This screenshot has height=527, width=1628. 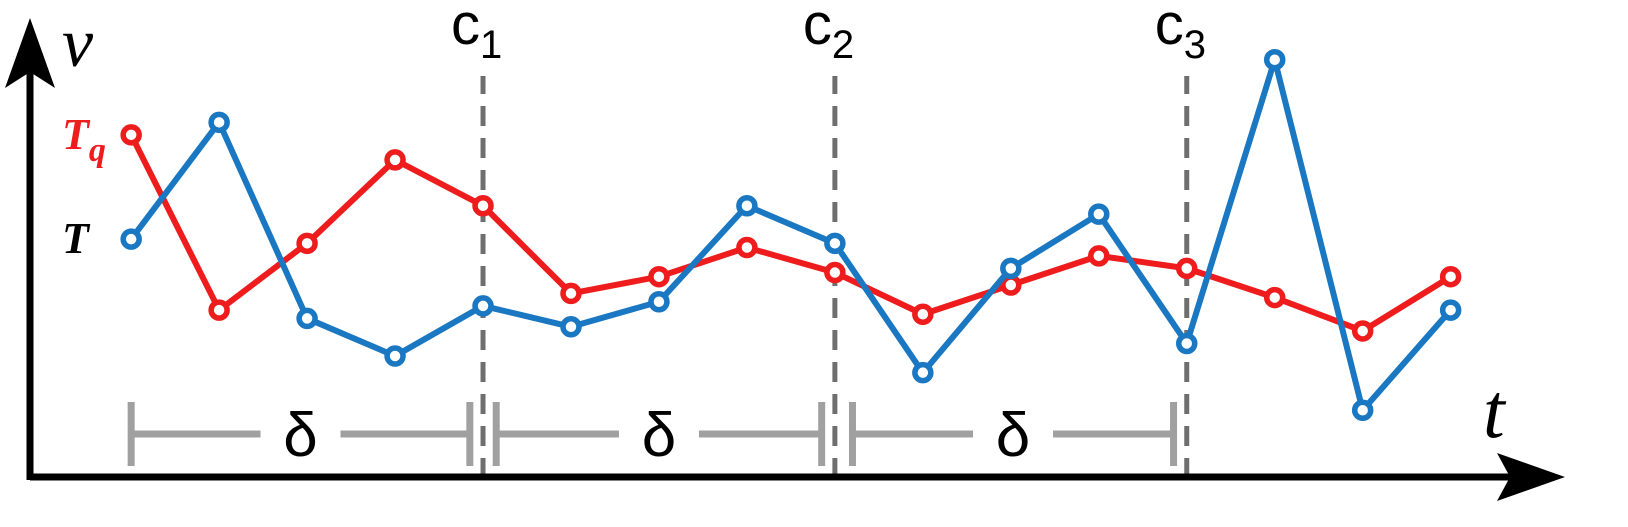 What do you see at coordinates (1180, 33) in the screenshot?
I see `change-point-label: c3` at bounding box center [1180, 33].